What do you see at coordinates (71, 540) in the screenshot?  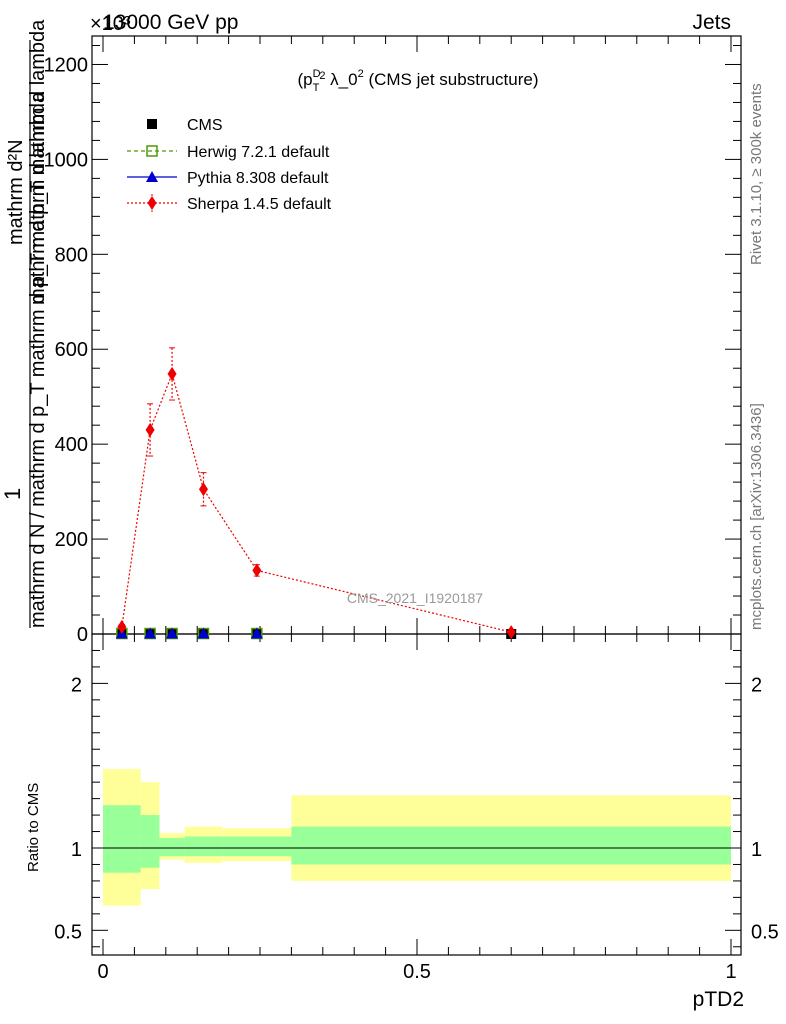 I see `y-tick-label: 200` at bounding box center [71, 540].